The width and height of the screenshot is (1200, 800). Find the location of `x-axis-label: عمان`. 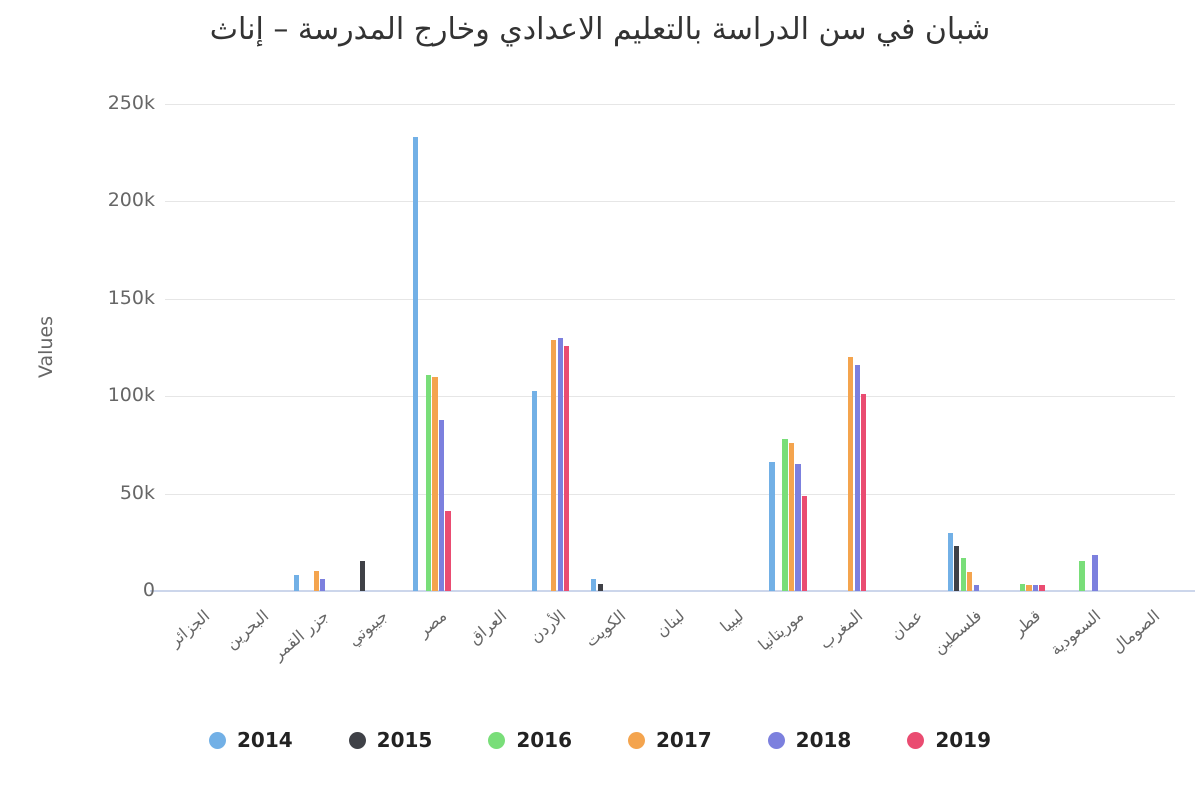

x-axis-label: عمان is located at coordinates (906, 625).